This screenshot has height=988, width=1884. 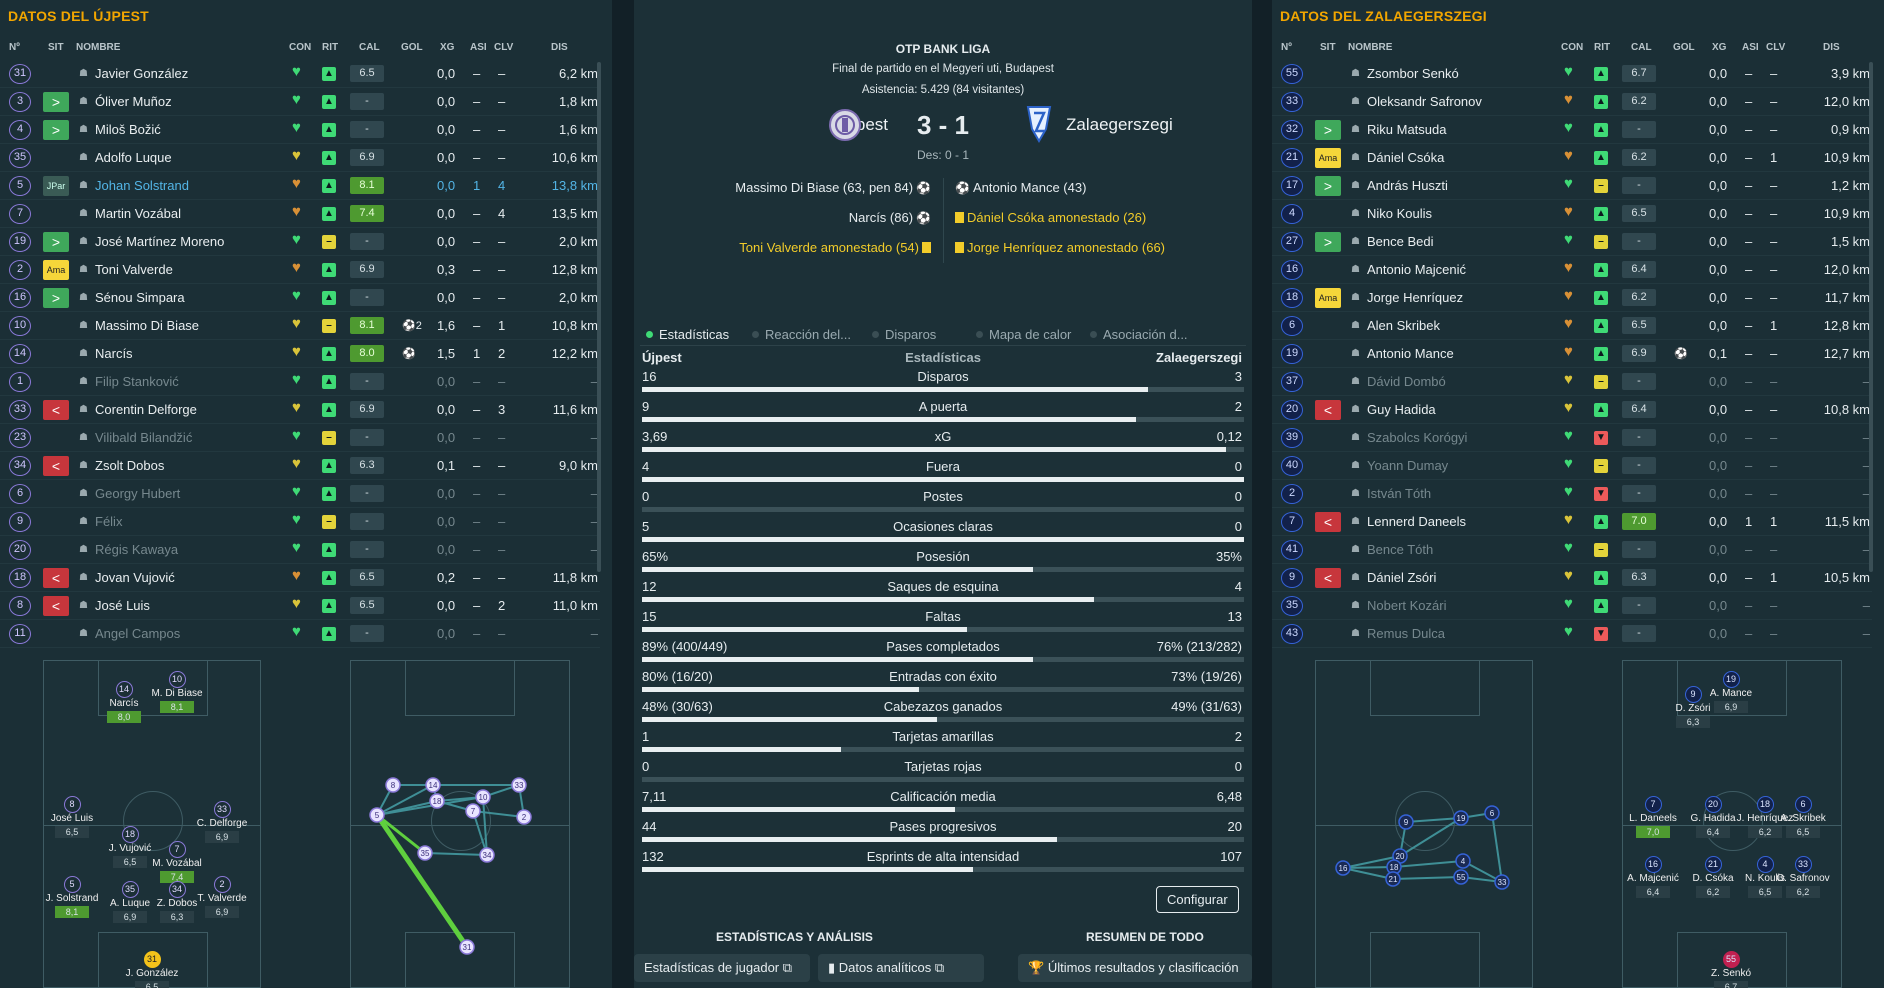 I want to click on formation-player: 18 J. Henríquez 6,2, so click(x=1765, y=817).